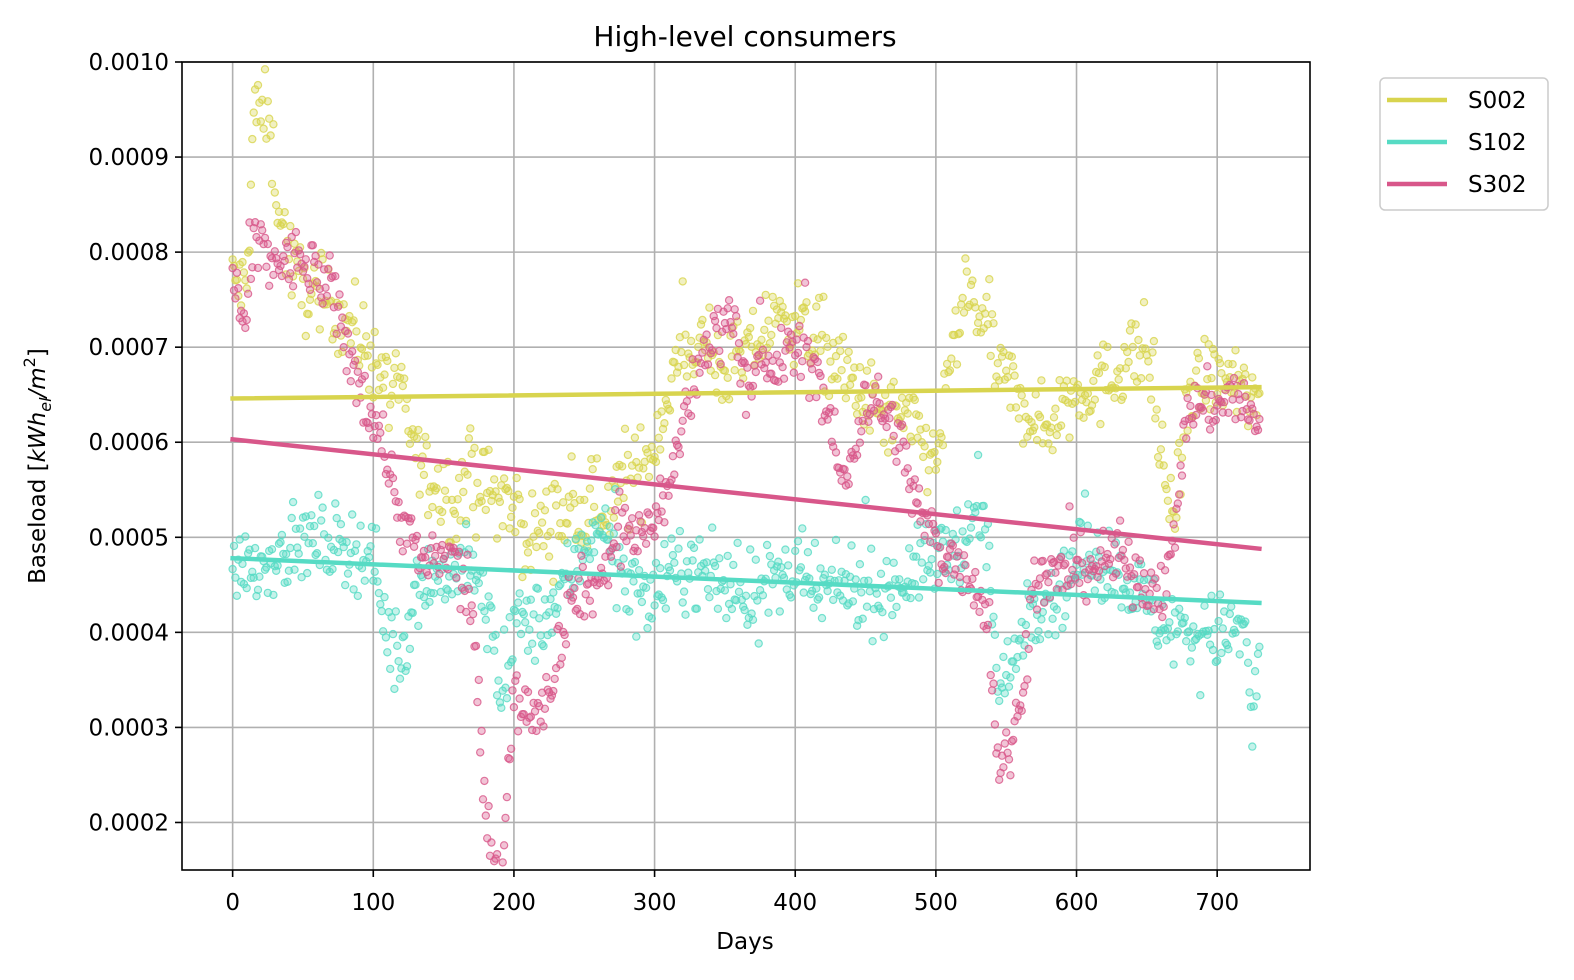 The image size is (1574, 980). Describe the element at coordinates (1497, 101) in the screenshot. I see `legend-label-S002: S002` at that location.